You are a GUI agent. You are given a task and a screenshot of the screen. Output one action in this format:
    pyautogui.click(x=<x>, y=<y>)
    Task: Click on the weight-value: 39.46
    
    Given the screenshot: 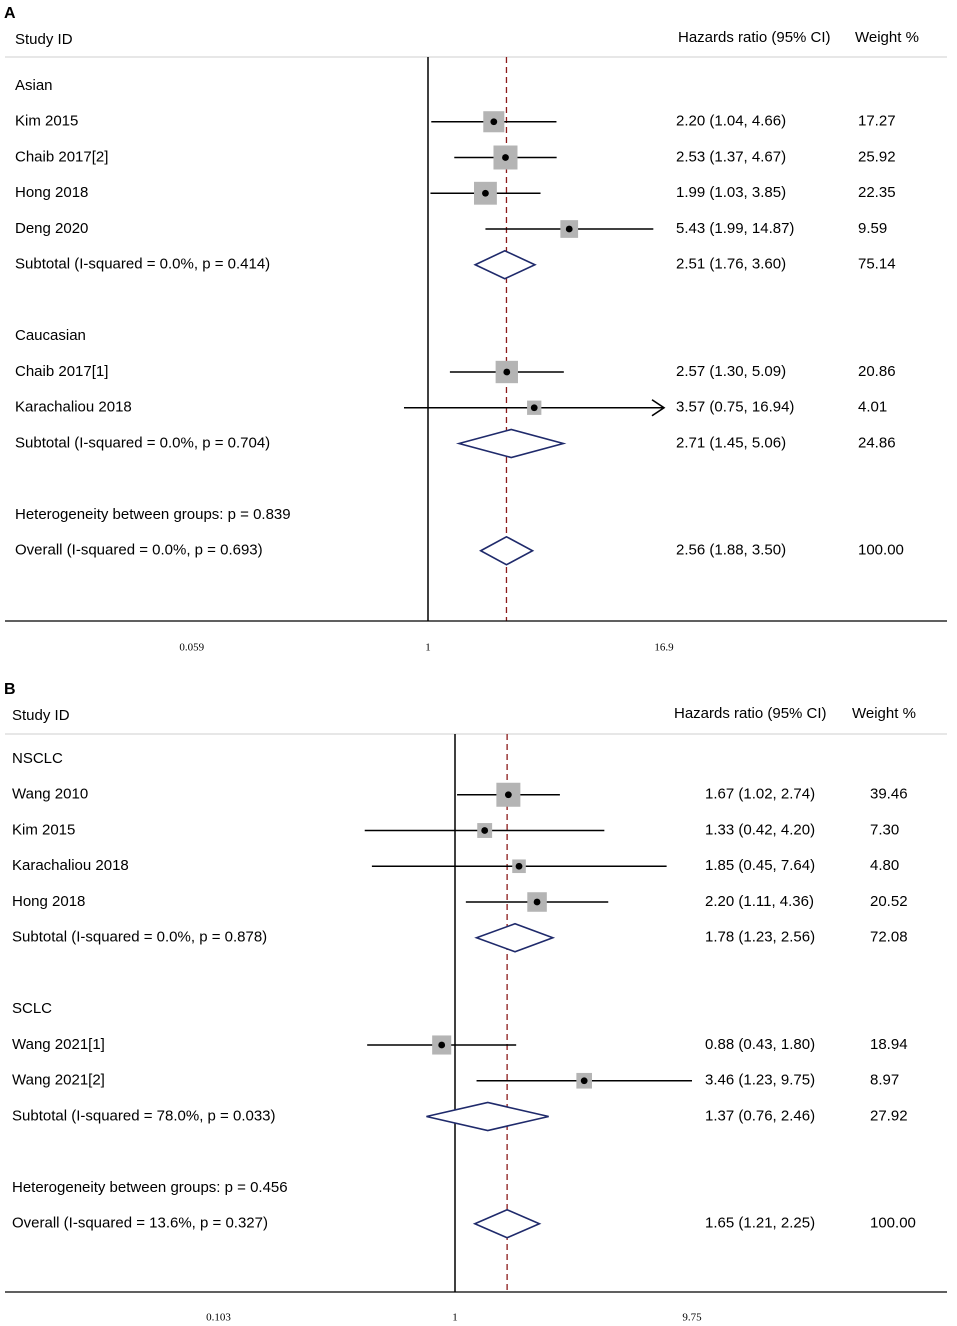 What is the action you would take?
    pyautogui.click(x=889, y=794)
    